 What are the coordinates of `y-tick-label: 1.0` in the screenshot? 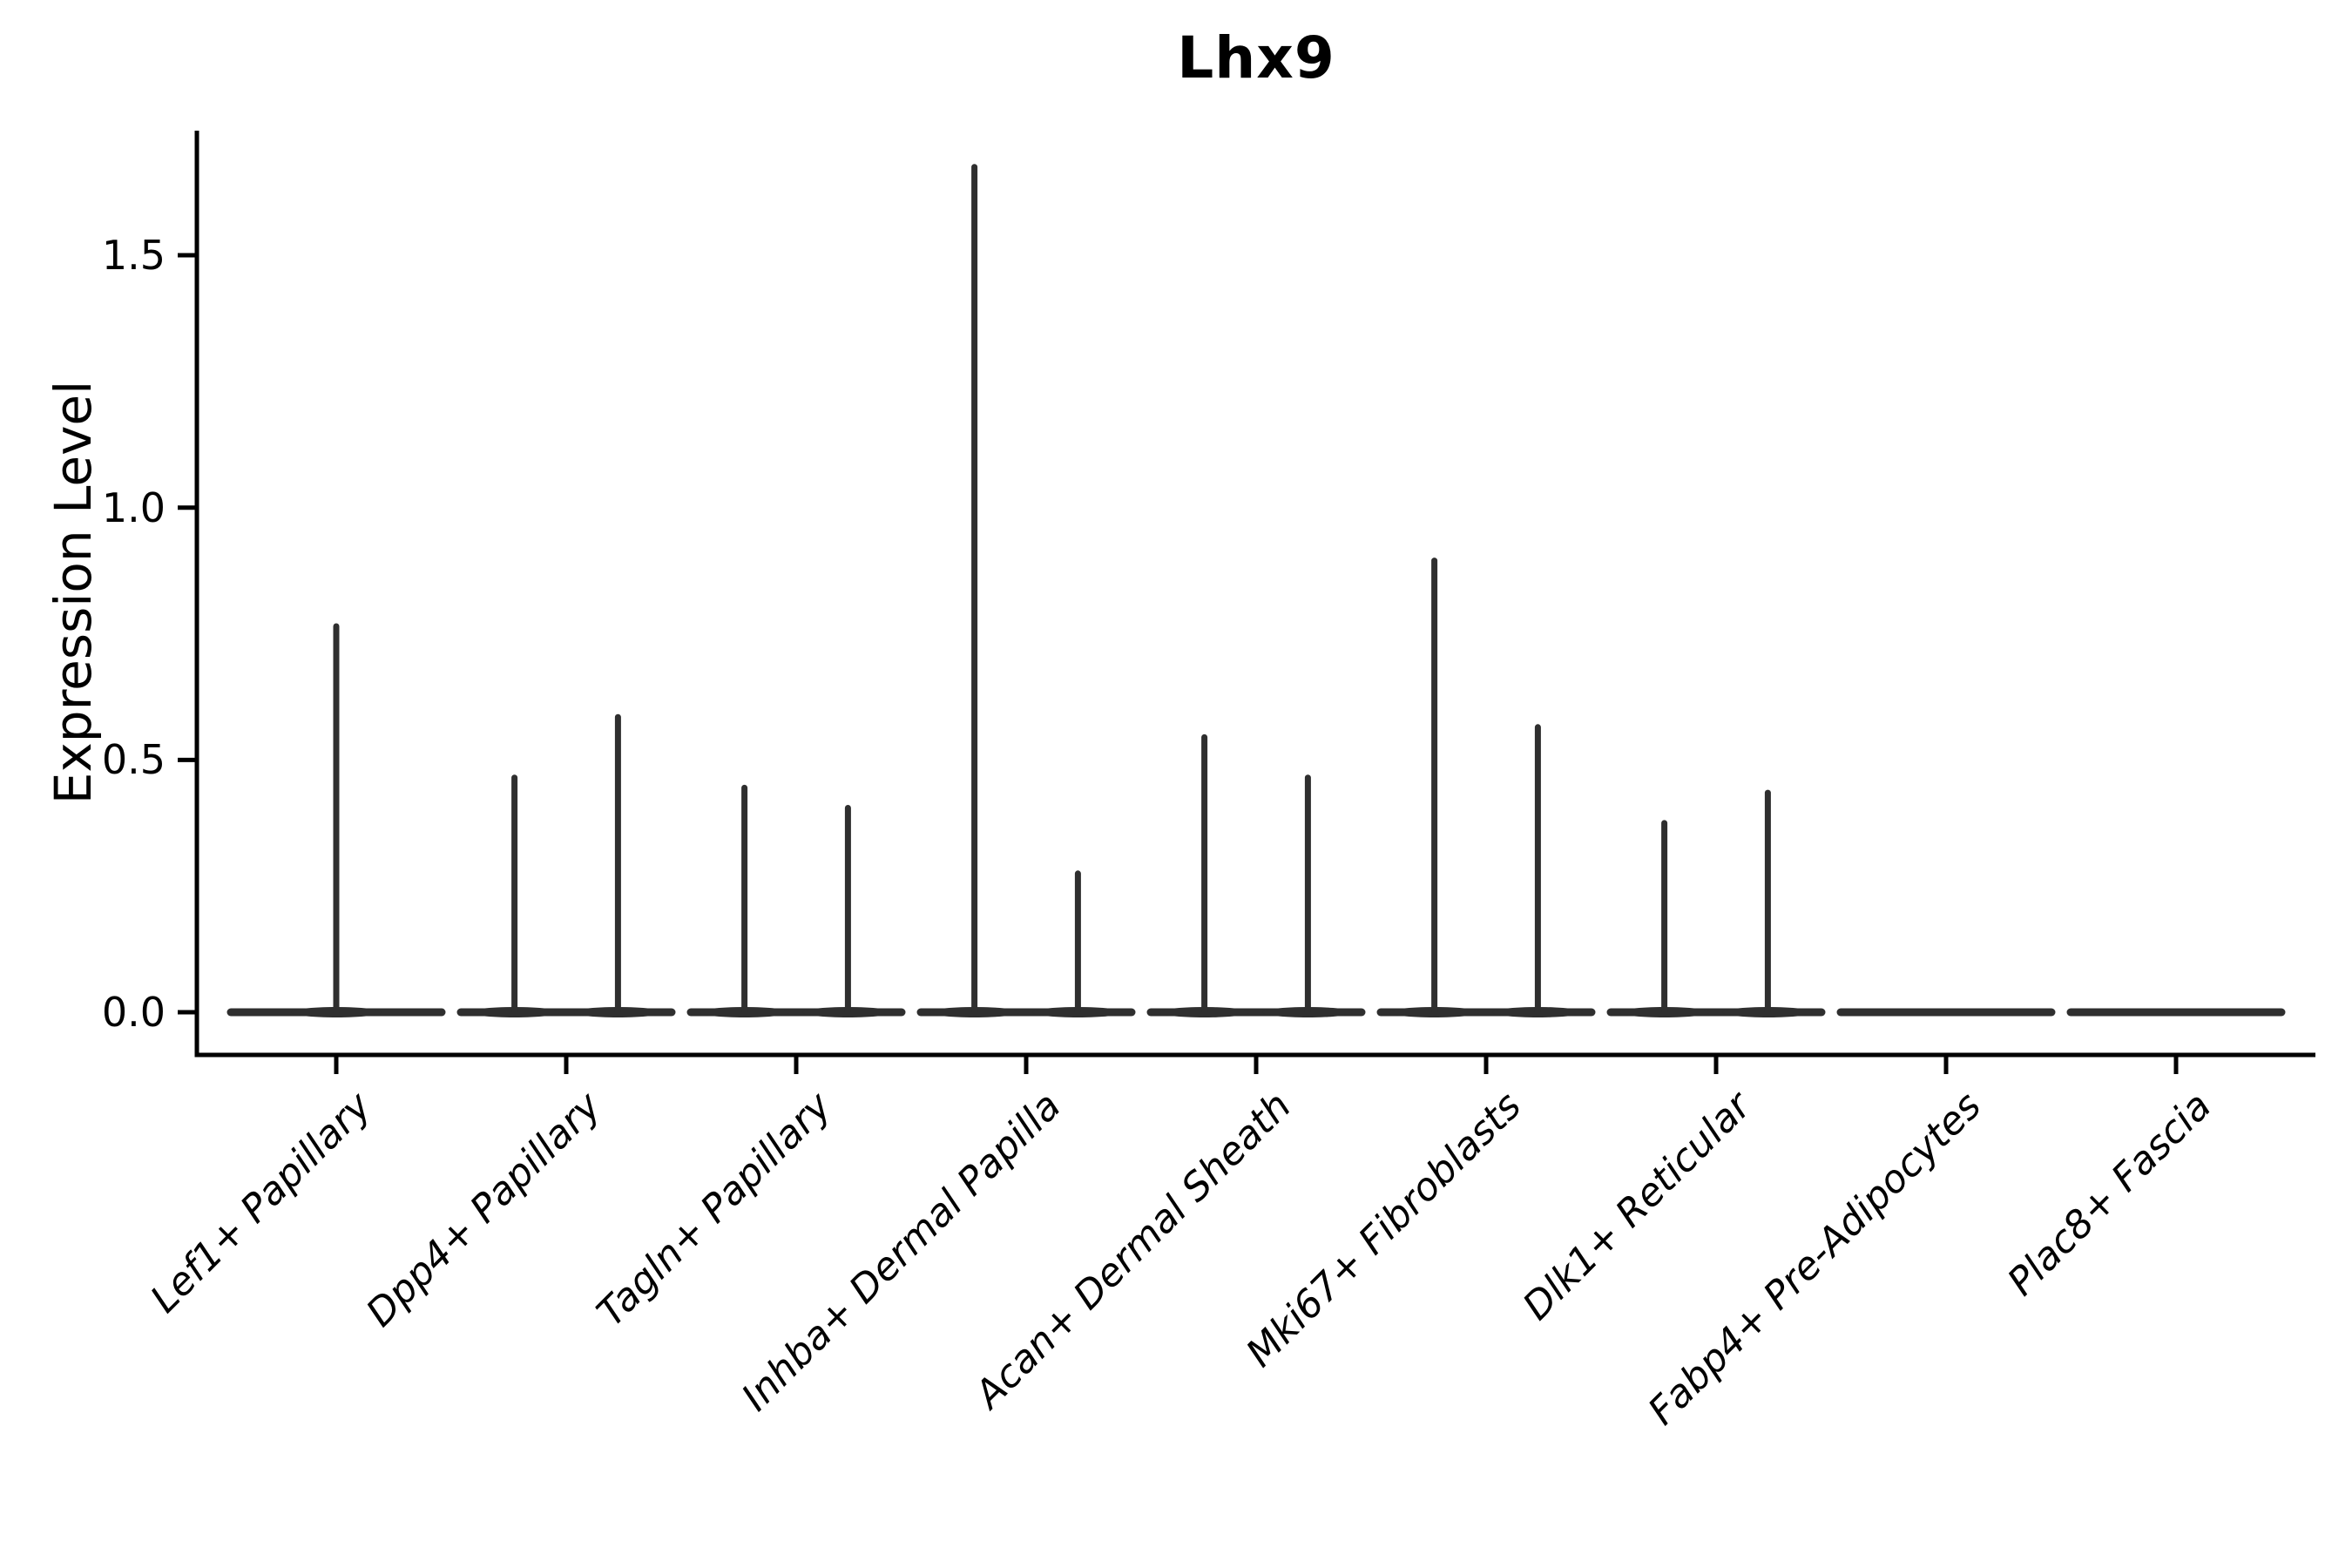 It's located at (134, 507).